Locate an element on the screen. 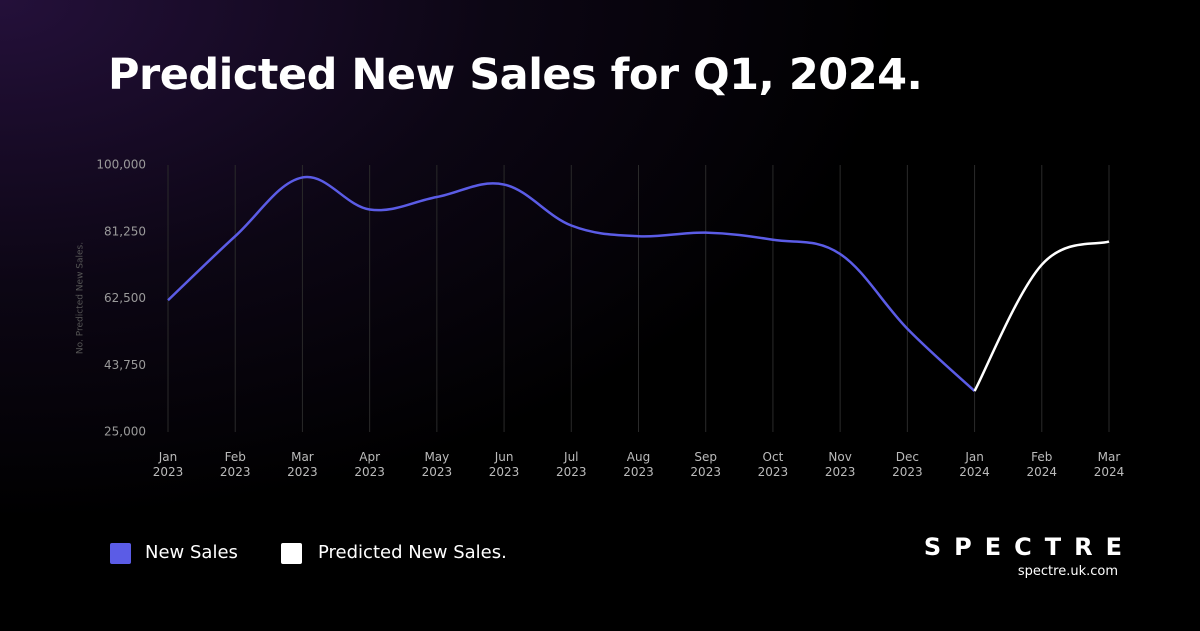 This screenshot has width=1200, height=631. x-tick-label: Jun 2023 is located at coordinates (504, 464).